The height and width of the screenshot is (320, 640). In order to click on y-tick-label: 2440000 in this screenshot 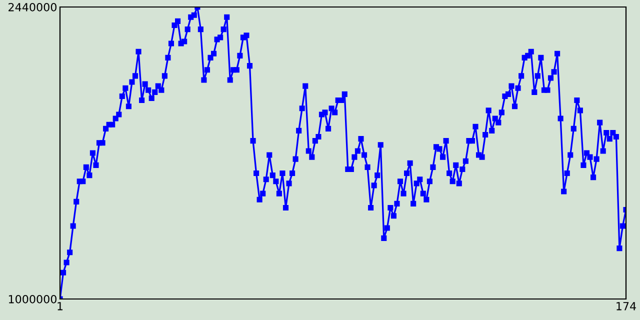, I will do `click(32, 7)`.